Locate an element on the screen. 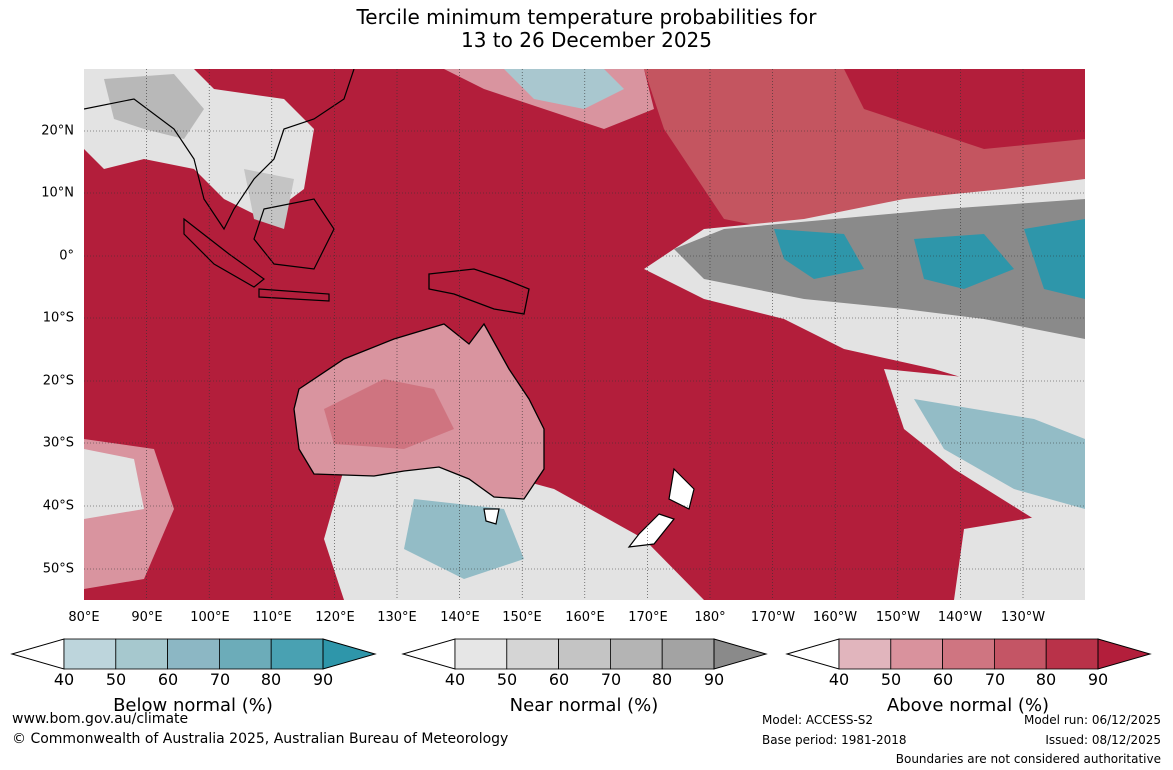  borneo-outline is located at coordinates (294, 234).